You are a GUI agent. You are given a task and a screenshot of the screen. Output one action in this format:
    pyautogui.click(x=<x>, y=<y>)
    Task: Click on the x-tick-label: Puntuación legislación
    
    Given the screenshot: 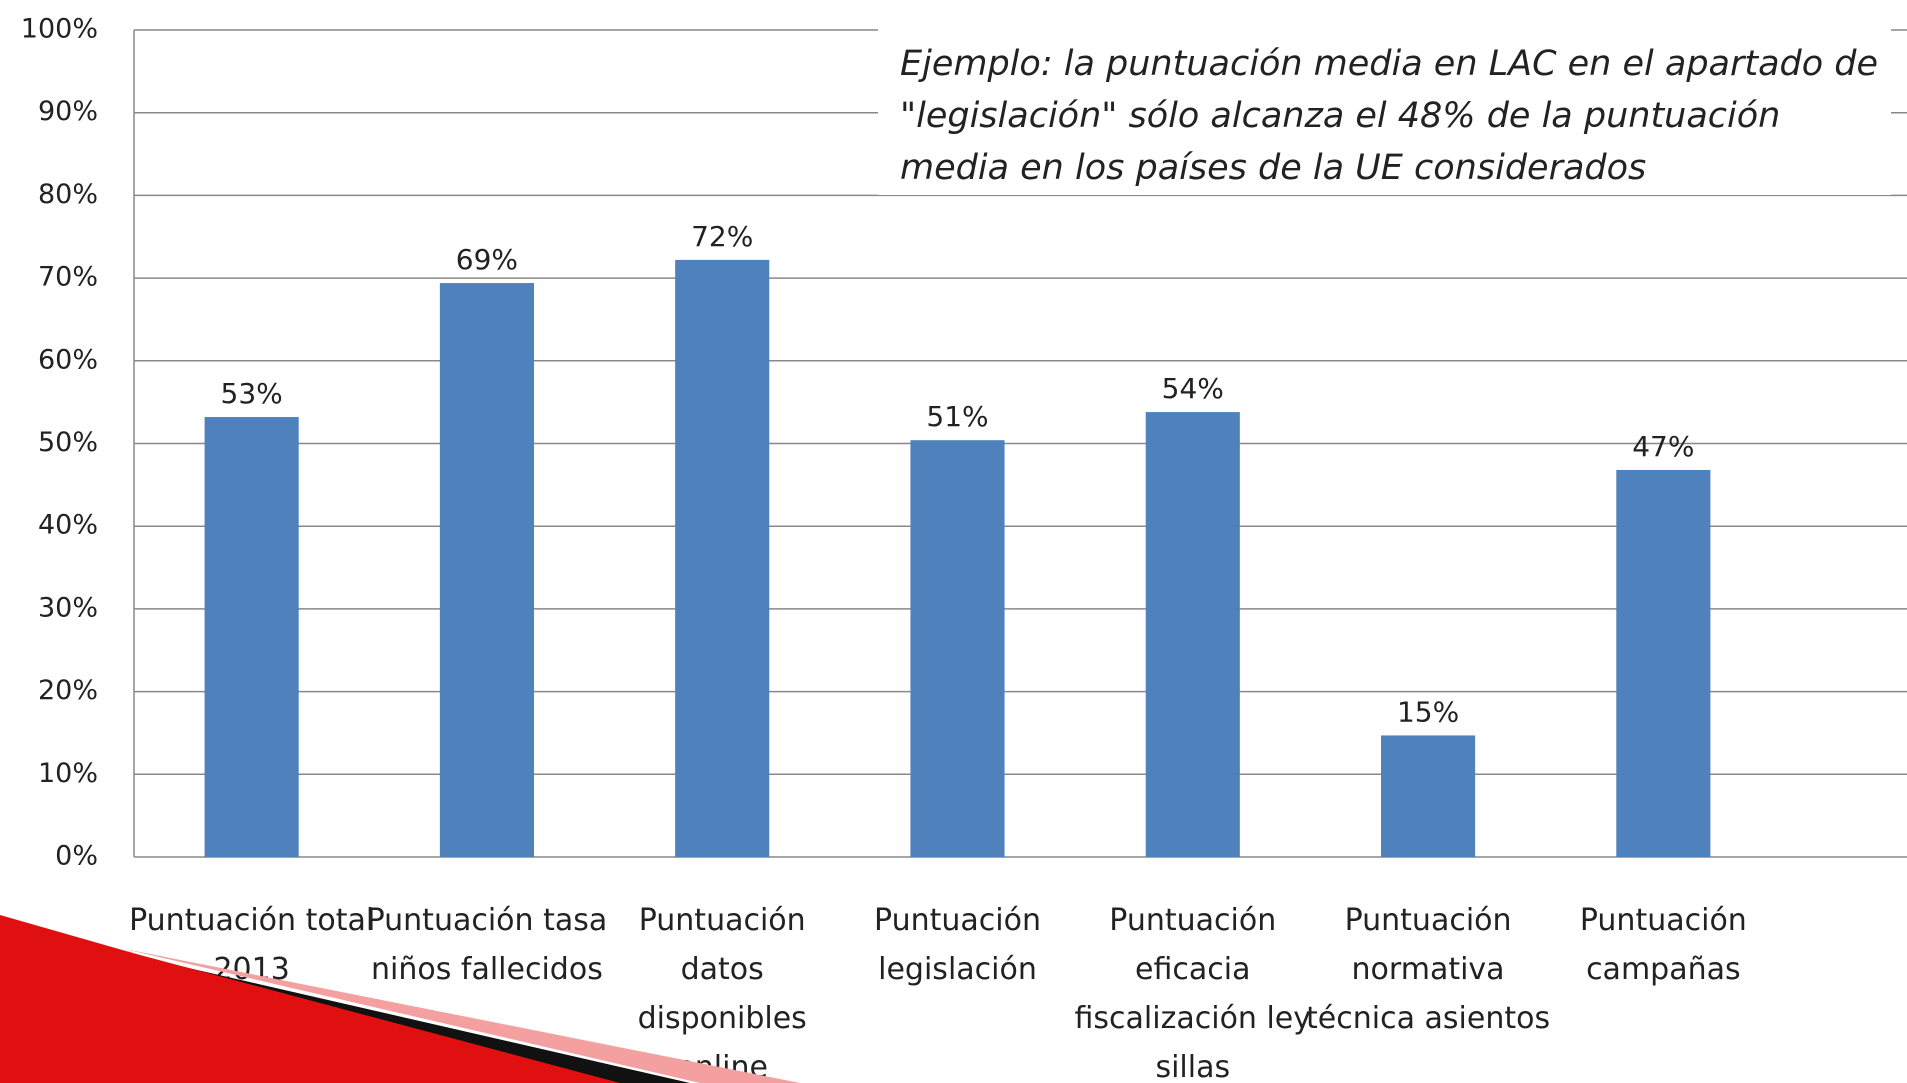 What is the action you would take?
    pyautogui.click(x=957, y=945)
    